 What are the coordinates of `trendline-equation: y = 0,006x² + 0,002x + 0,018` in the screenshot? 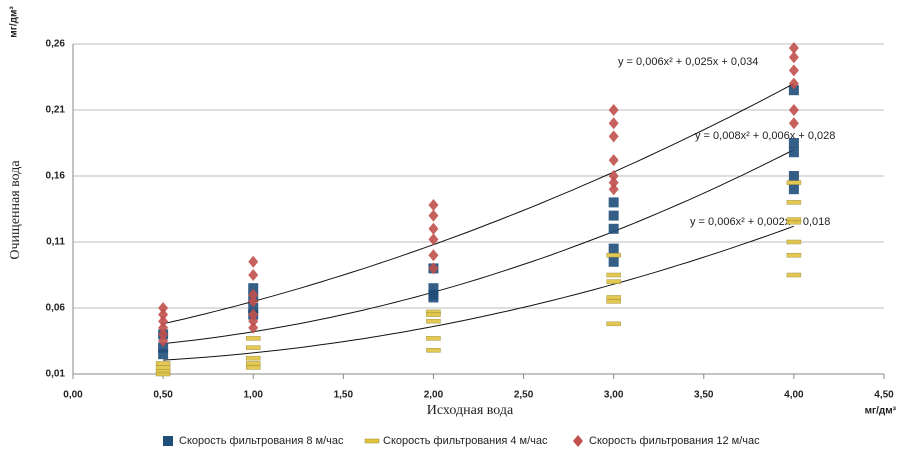 It's located at (760, 222).